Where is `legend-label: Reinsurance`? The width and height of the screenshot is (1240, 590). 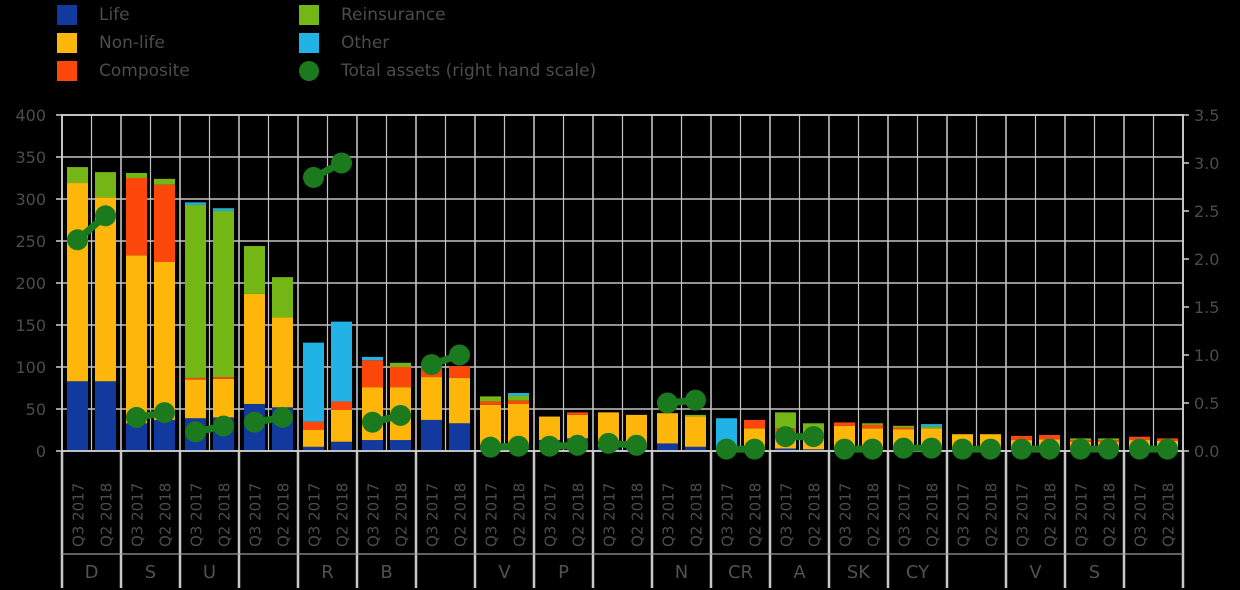 legend-label: Reinsurance is located at coordinates (393, 15).